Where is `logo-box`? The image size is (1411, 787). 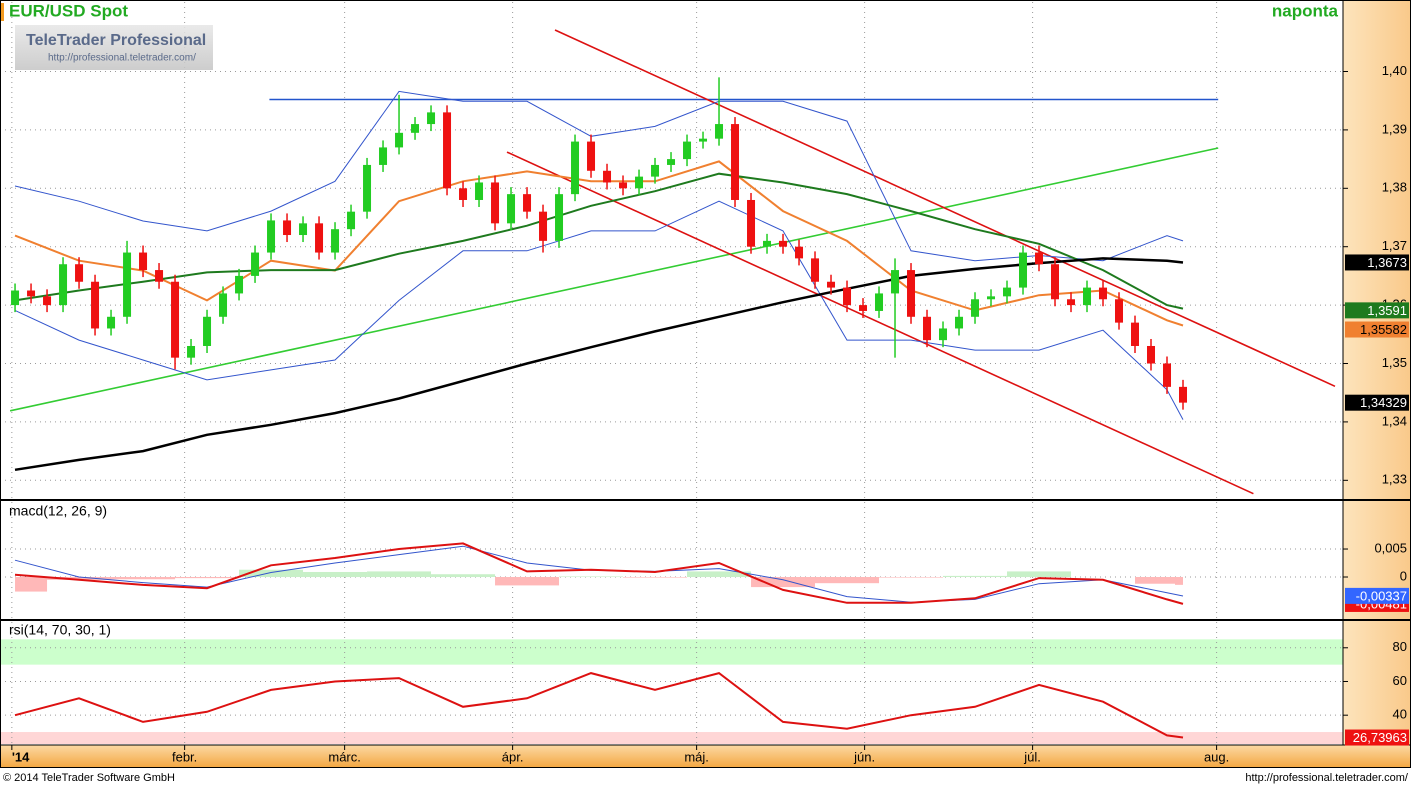 logo-box is located at coordinates (114, 47).